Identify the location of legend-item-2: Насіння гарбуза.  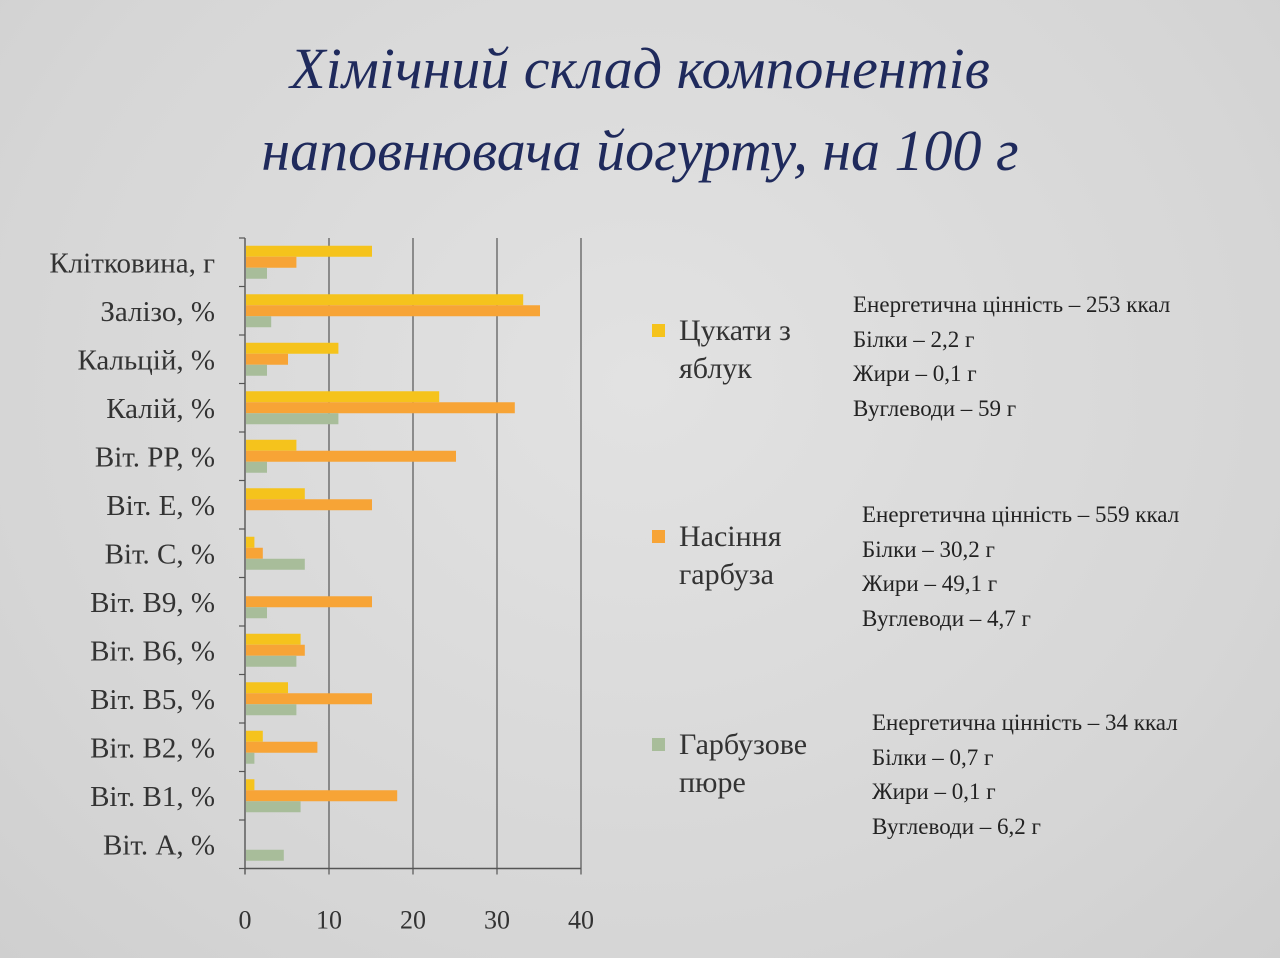
(740, 556).